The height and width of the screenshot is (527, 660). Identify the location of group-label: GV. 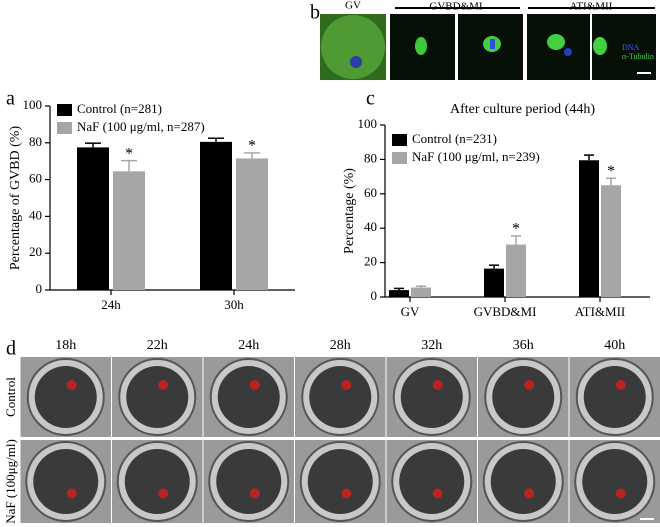
(353, 6).